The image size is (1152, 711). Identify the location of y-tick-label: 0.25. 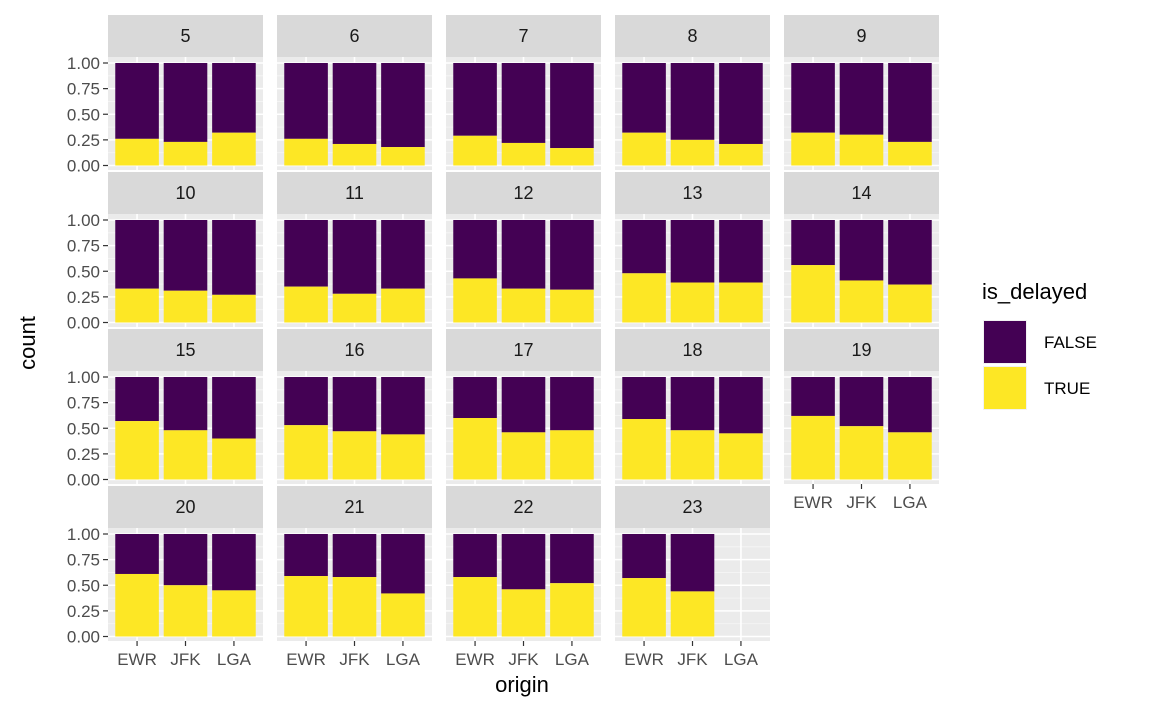
(83, 297).